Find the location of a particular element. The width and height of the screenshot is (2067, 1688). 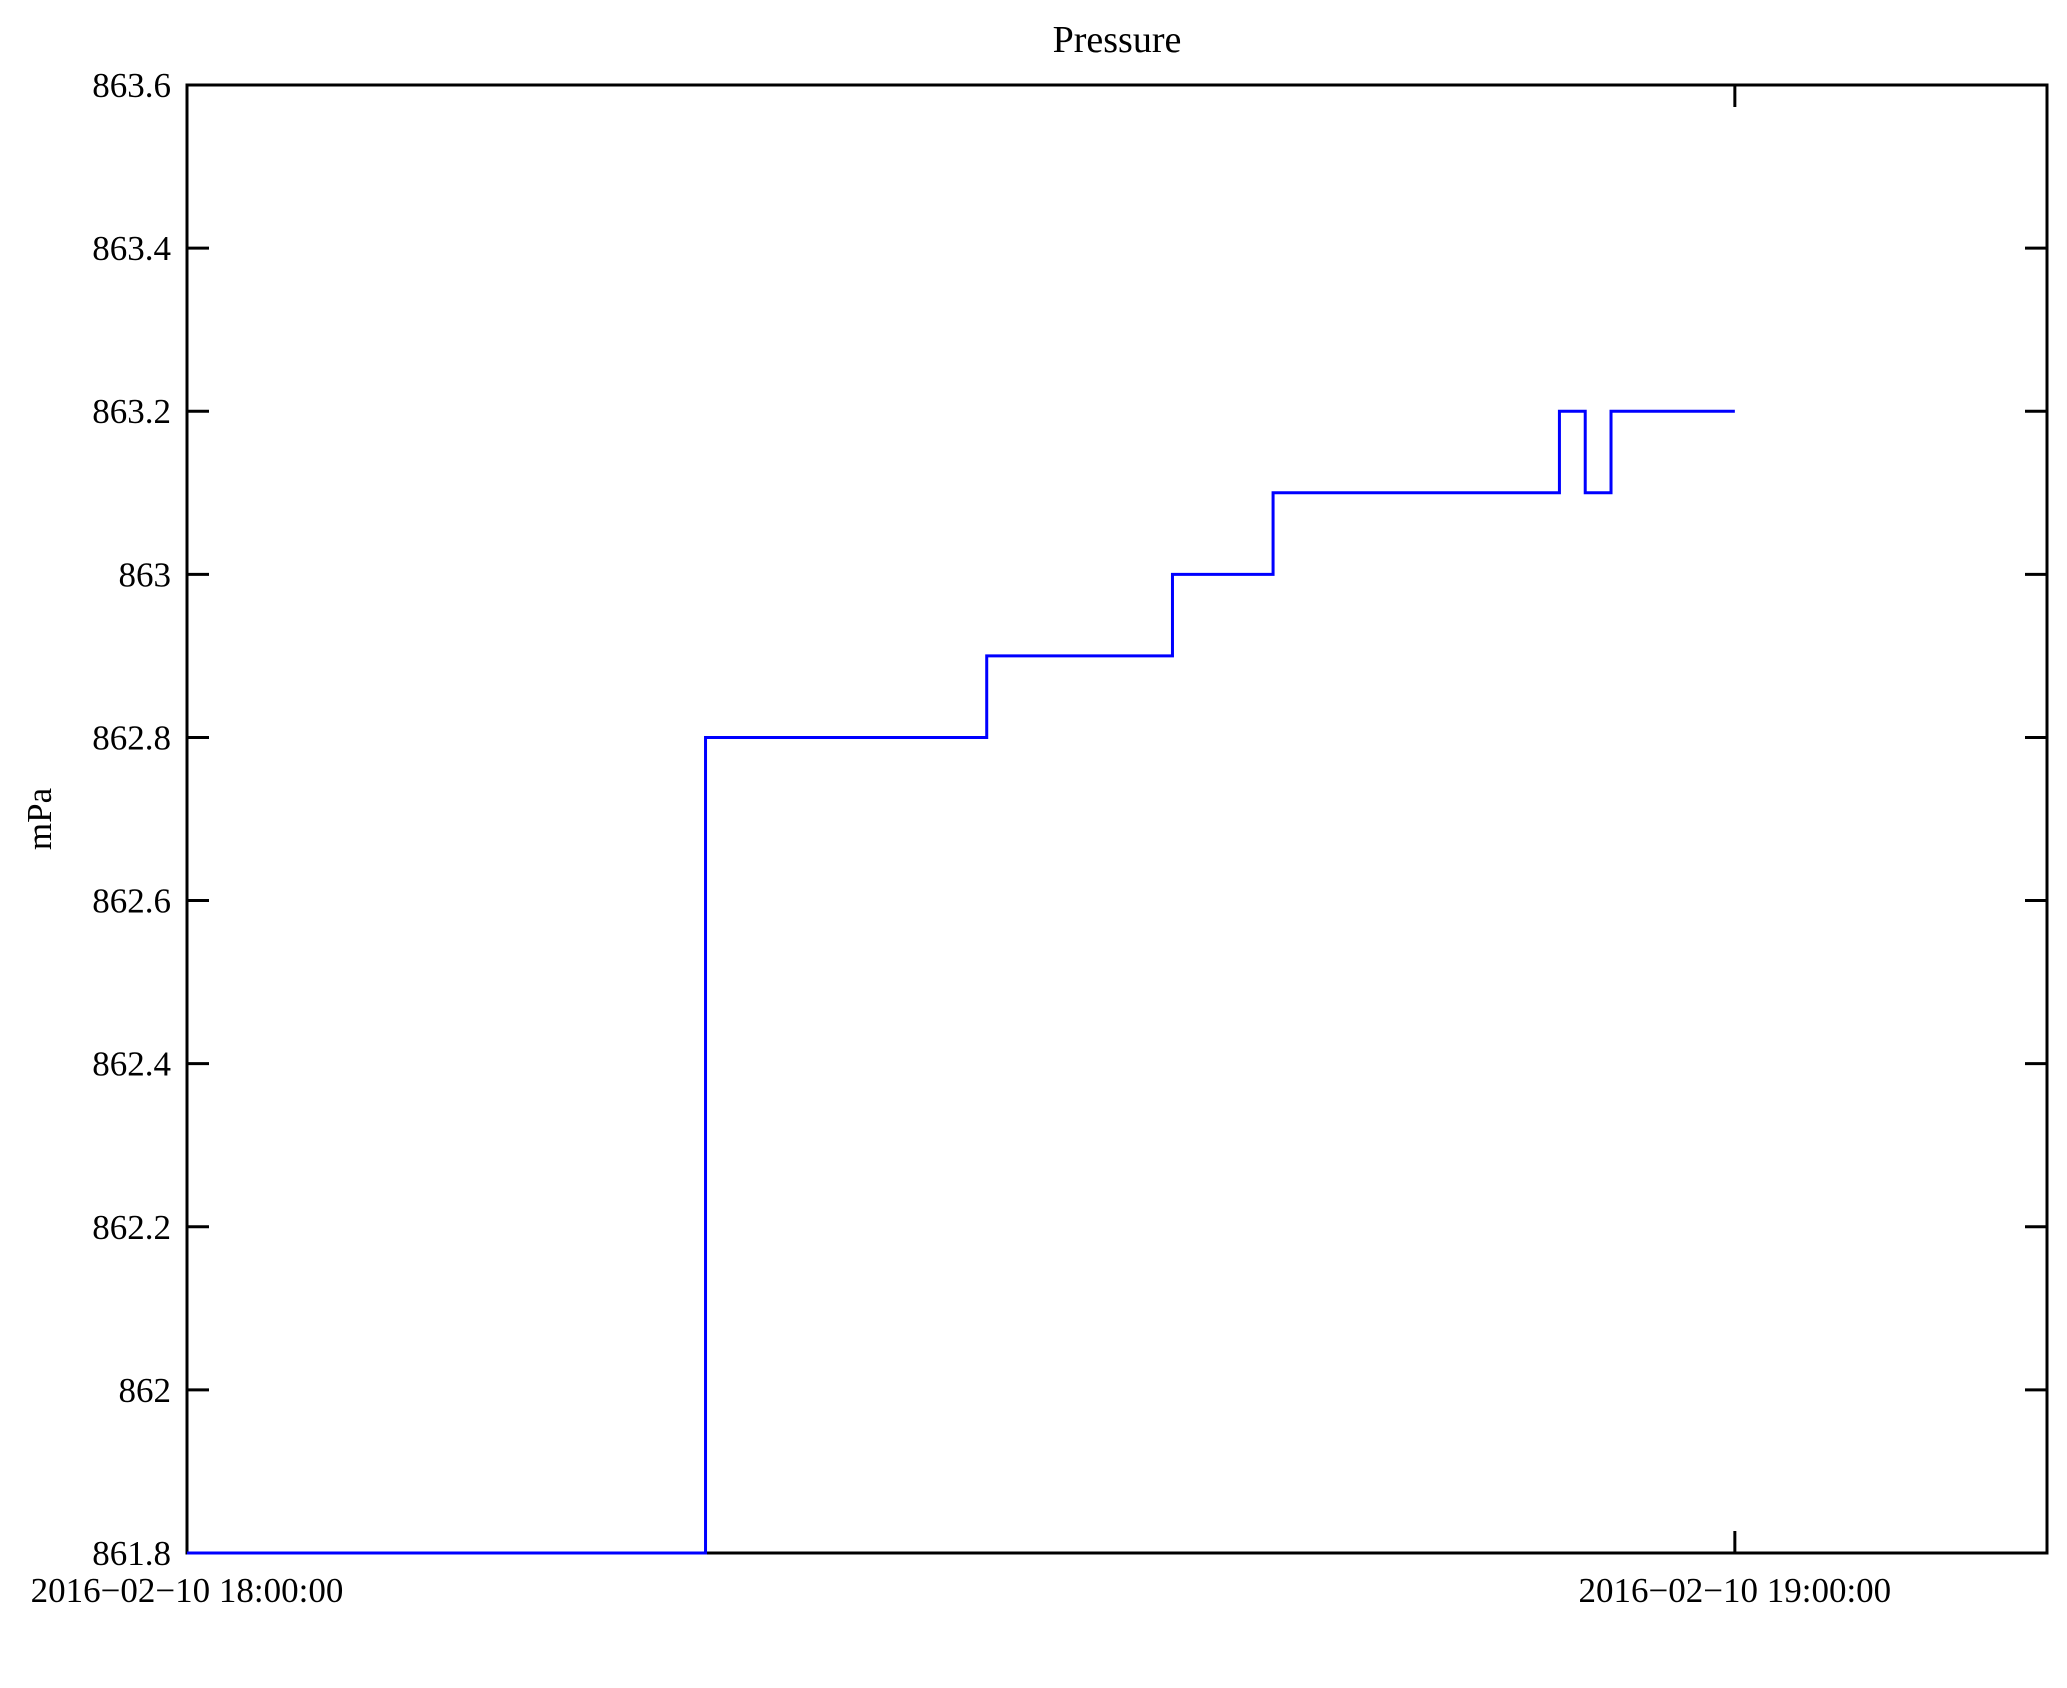

y-tick-label: 862.4 is located at coordinates (131, 1064).